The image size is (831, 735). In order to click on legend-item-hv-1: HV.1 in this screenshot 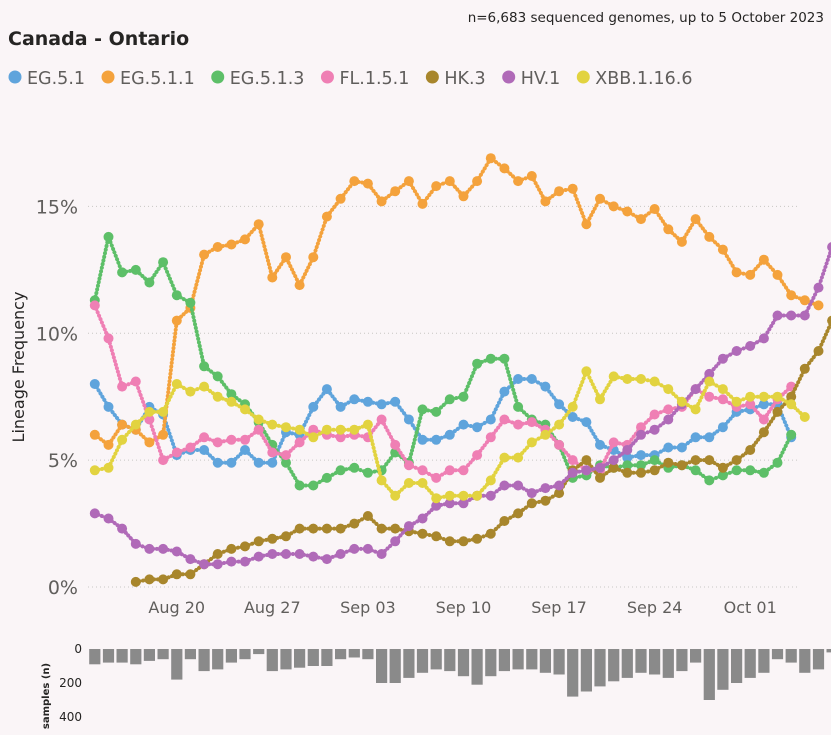, I will do `click(531, 79)`.